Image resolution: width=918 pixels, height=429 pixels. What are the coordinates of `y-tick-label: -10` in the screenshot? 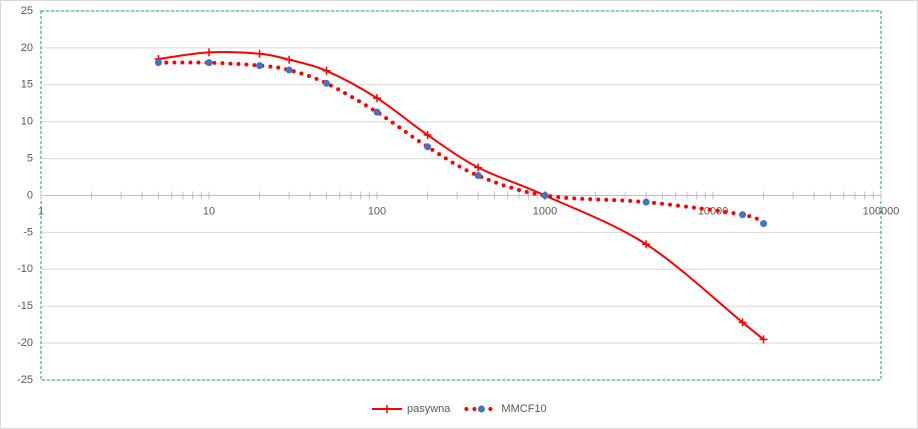 It's located at (25, 269).